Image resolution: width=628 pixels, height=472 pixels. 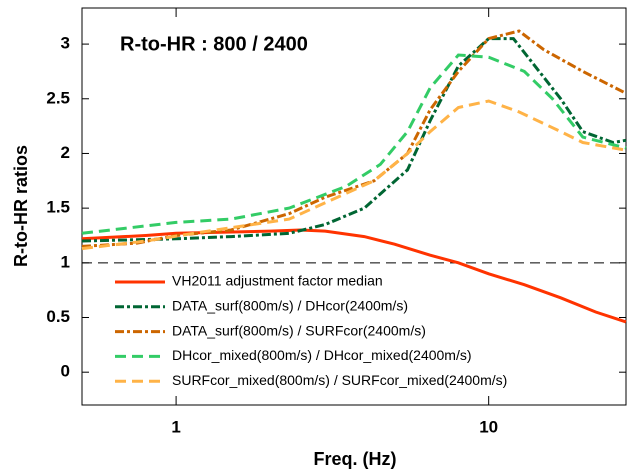 I want to click on y-tick-label: 2.5, so click(x=58, y=97).